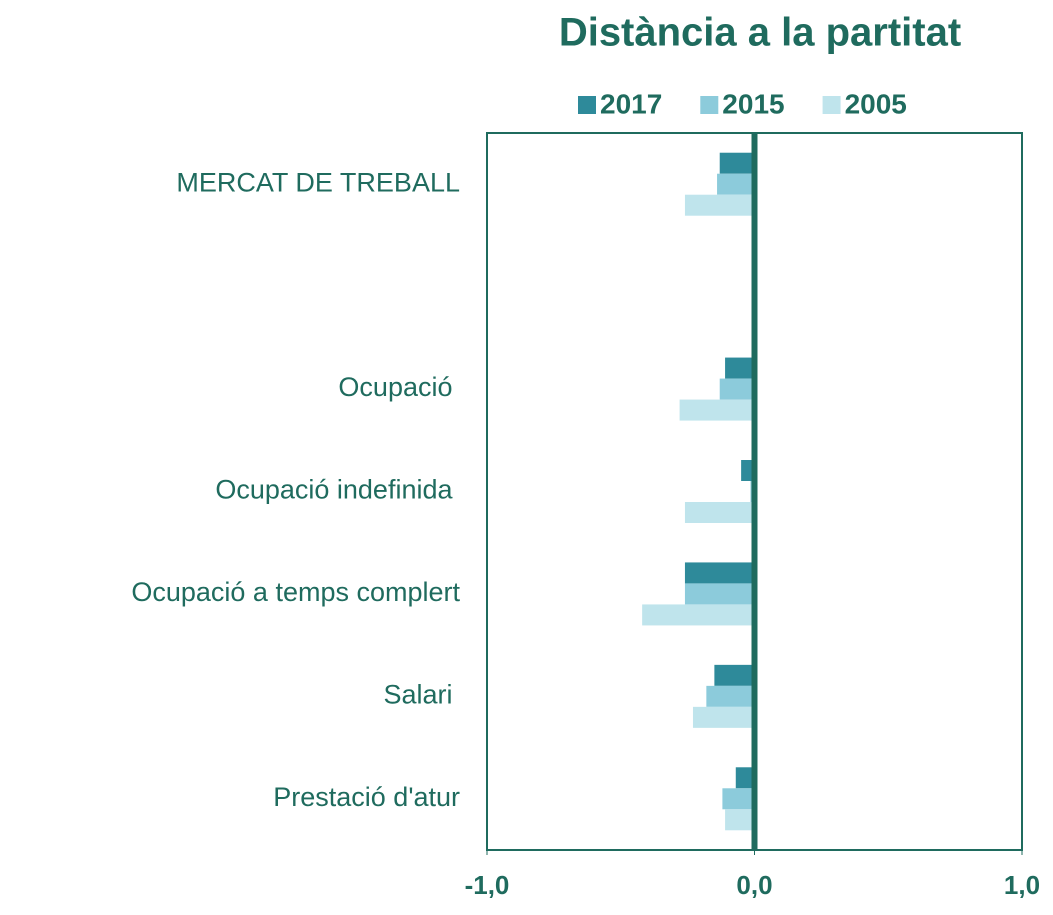 The image size is (1053, 915). What do you see at coordinates (337, 490) in the screenshot?
I see `y-tick-label: Ocupació indefinida` at bounding box center [337, 490].